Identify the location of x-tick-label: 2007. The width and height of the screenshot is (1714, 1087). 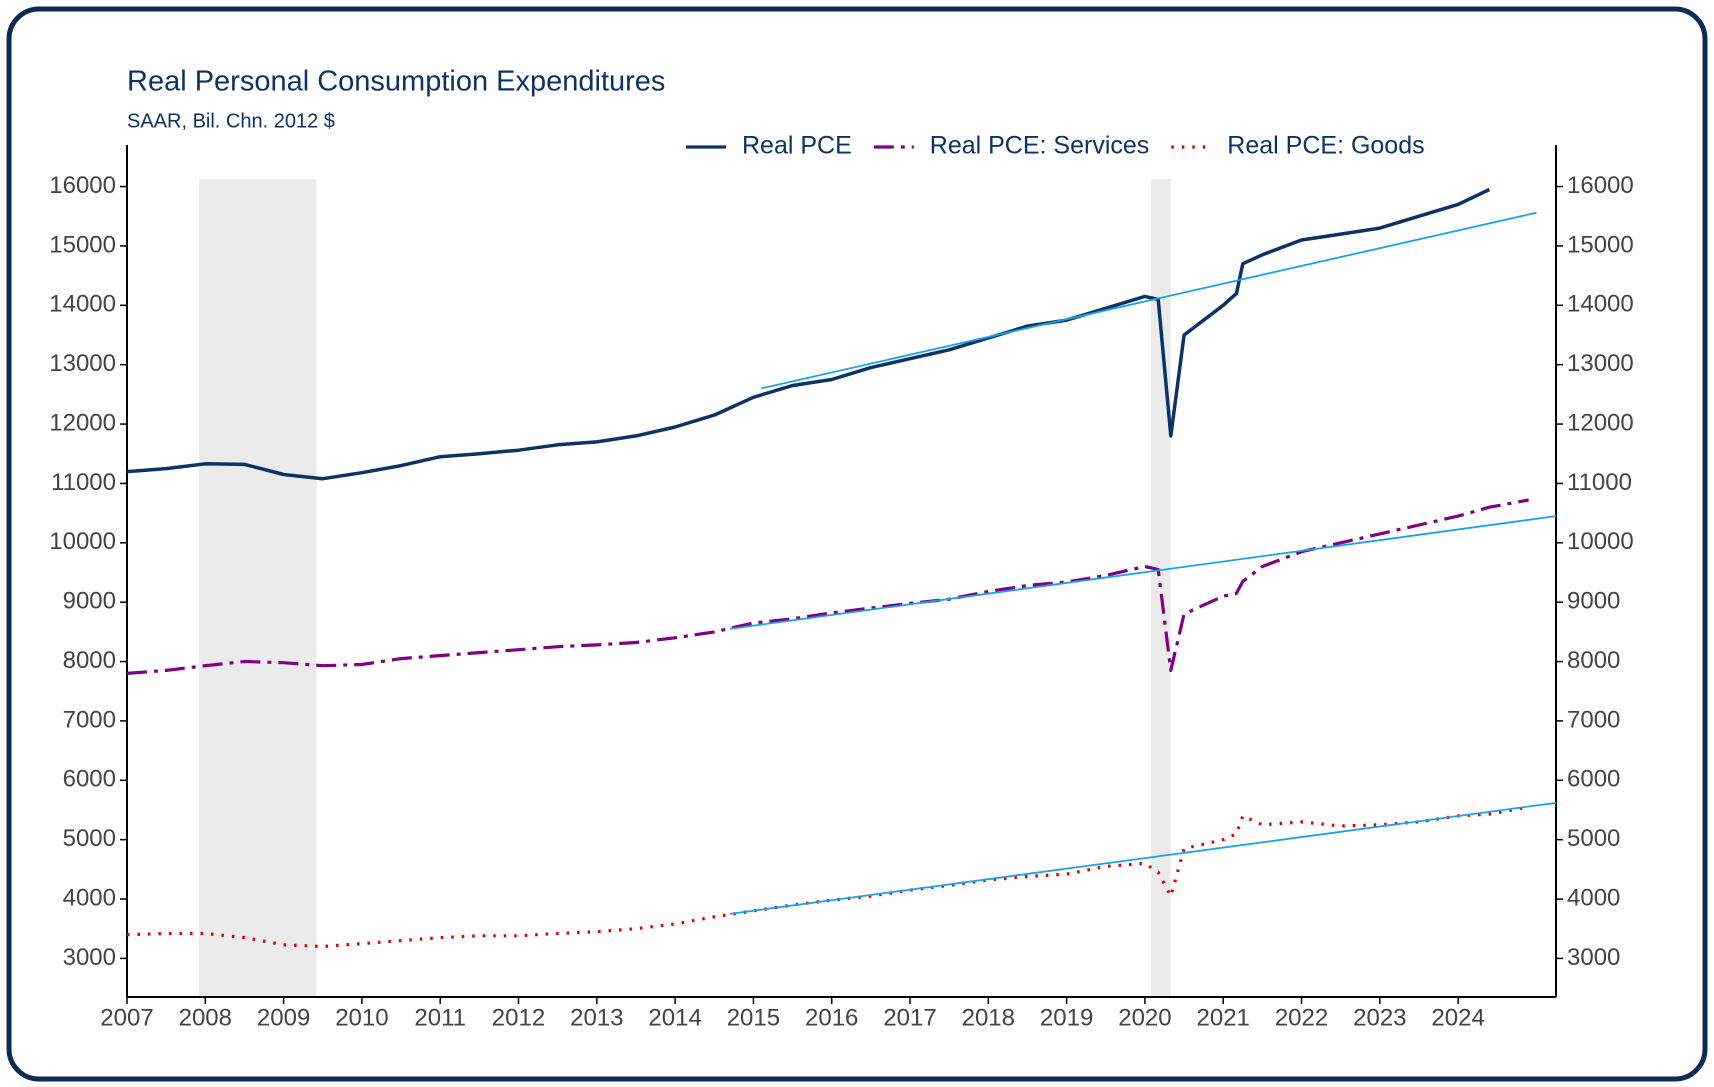
(126, 1017).